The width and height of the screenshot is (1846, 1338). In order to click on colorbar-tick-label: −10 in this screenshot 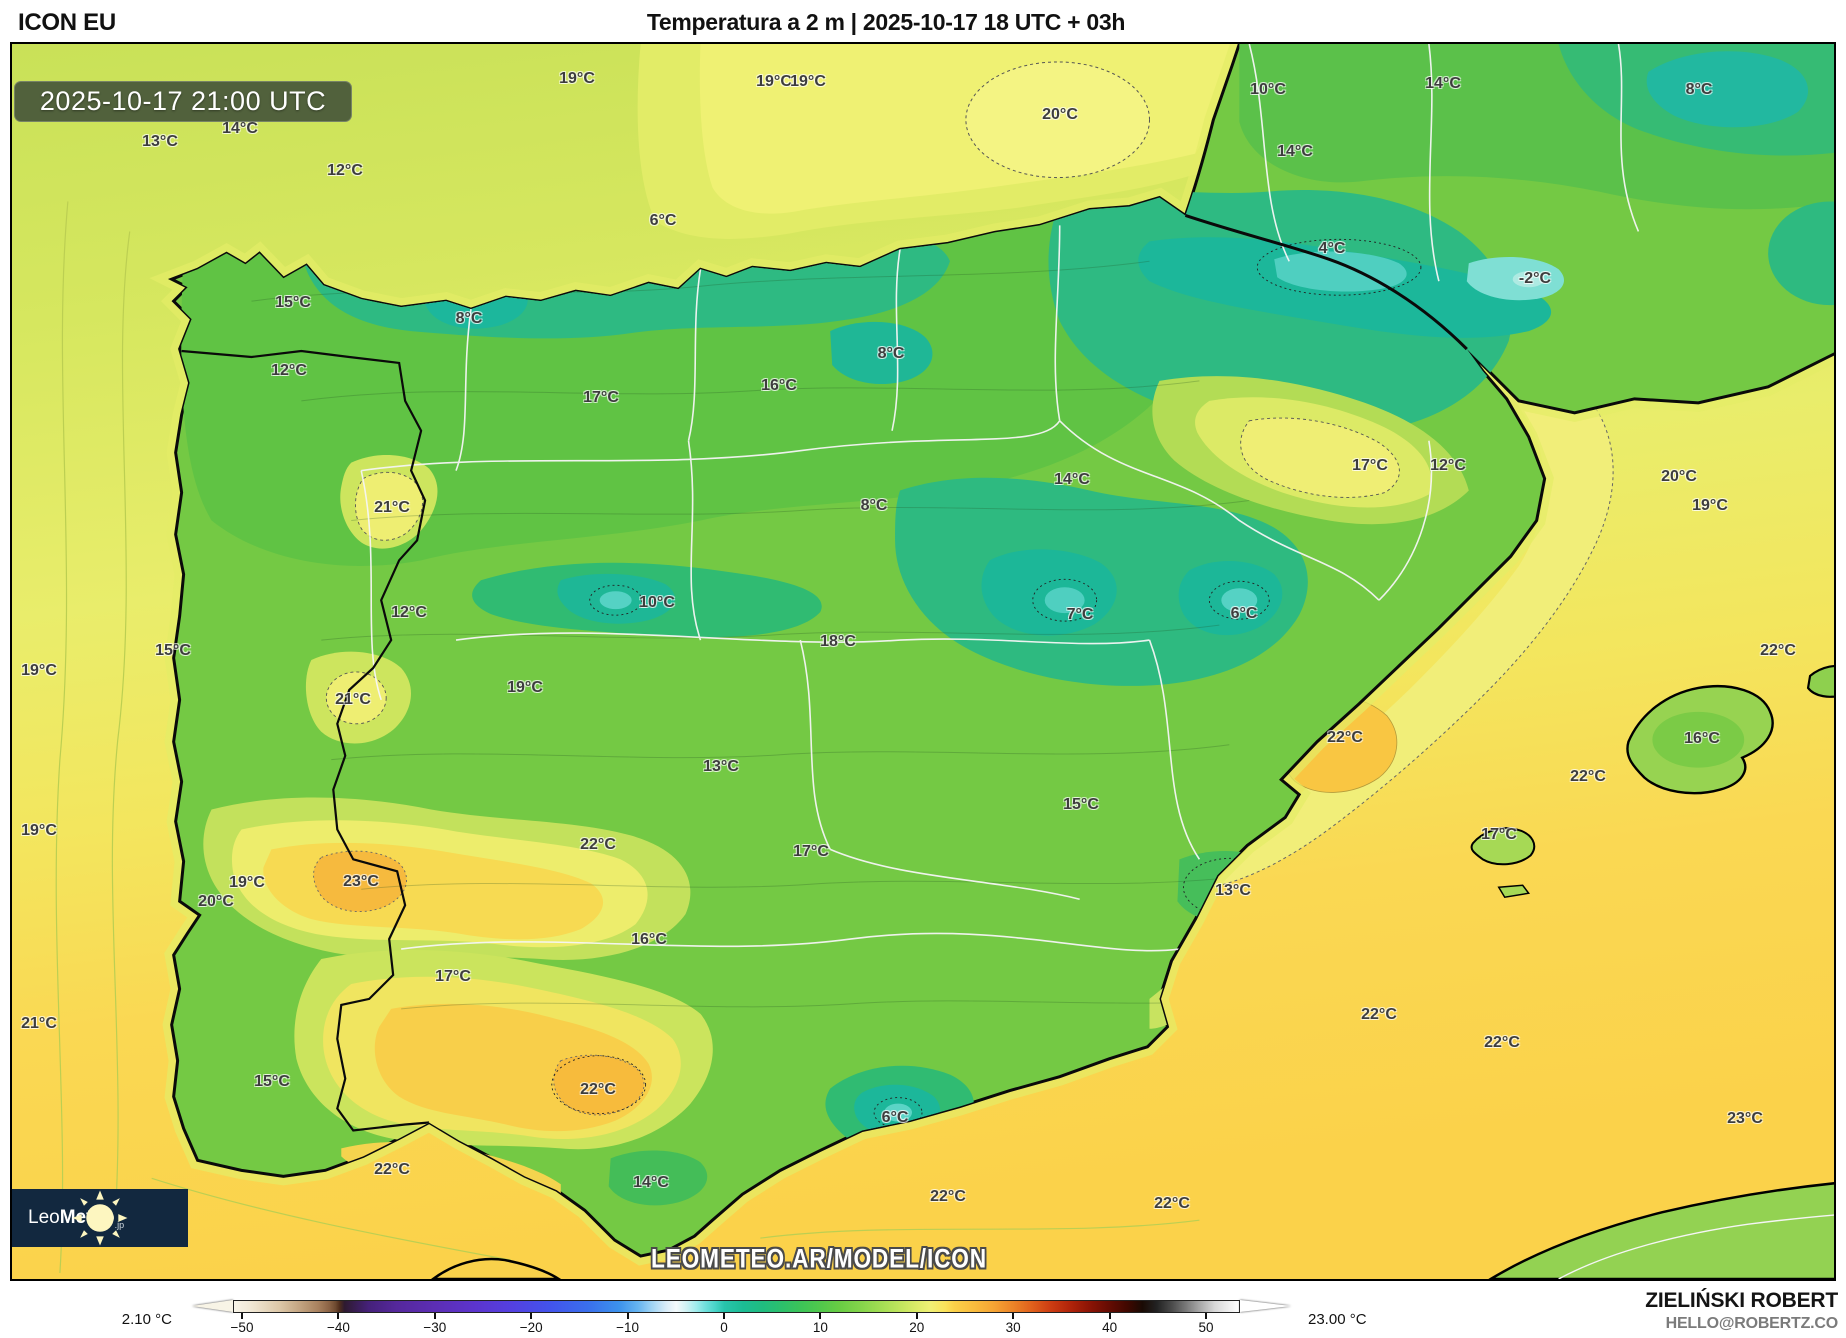, I will do `click(628, 1327)`.